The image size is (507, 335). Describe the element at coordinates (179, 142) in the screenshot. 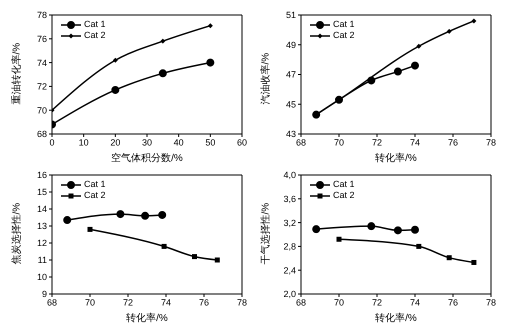

I see `x-tick-label: 40` at that location.